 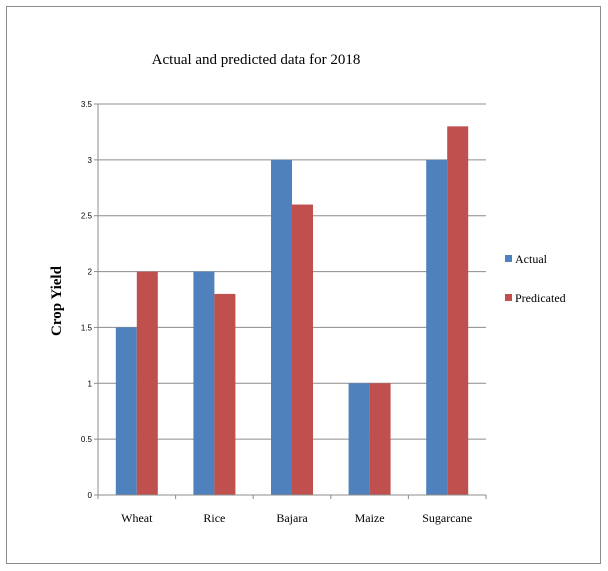 I want to click on y-tick-label: 2.5, so click(x=87, y=216).